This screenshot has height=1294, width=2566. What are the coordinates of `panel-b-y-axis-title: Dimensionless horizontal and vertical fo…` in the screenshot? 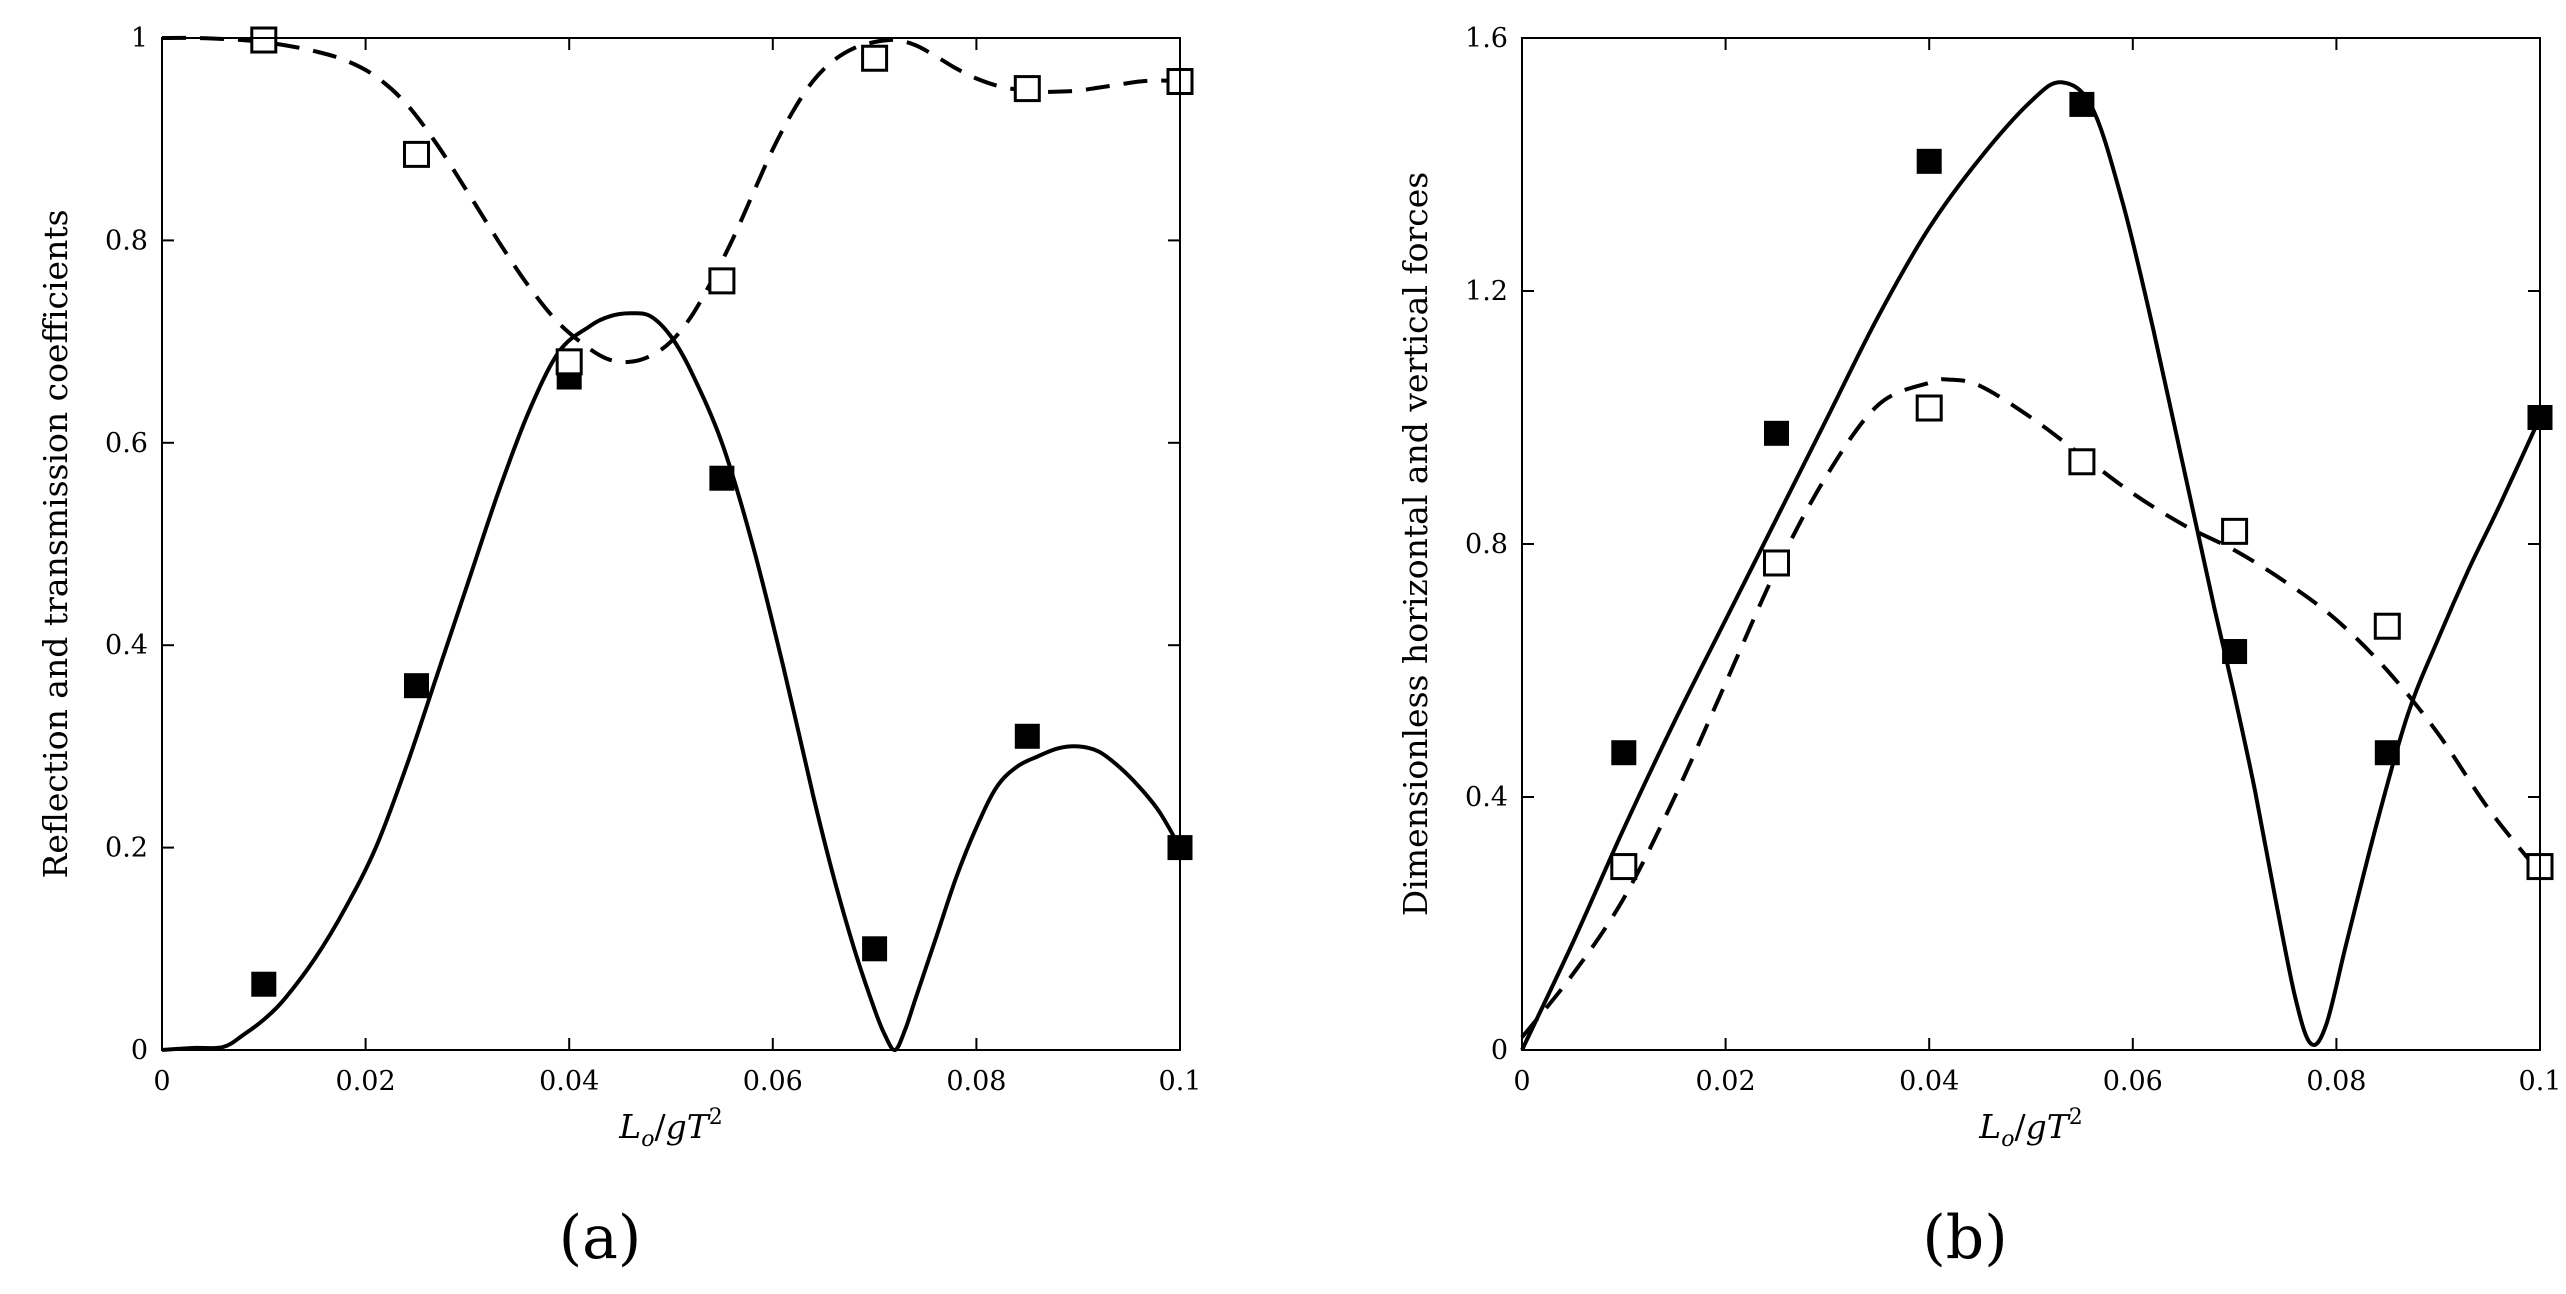 It's located at (1415, 544).